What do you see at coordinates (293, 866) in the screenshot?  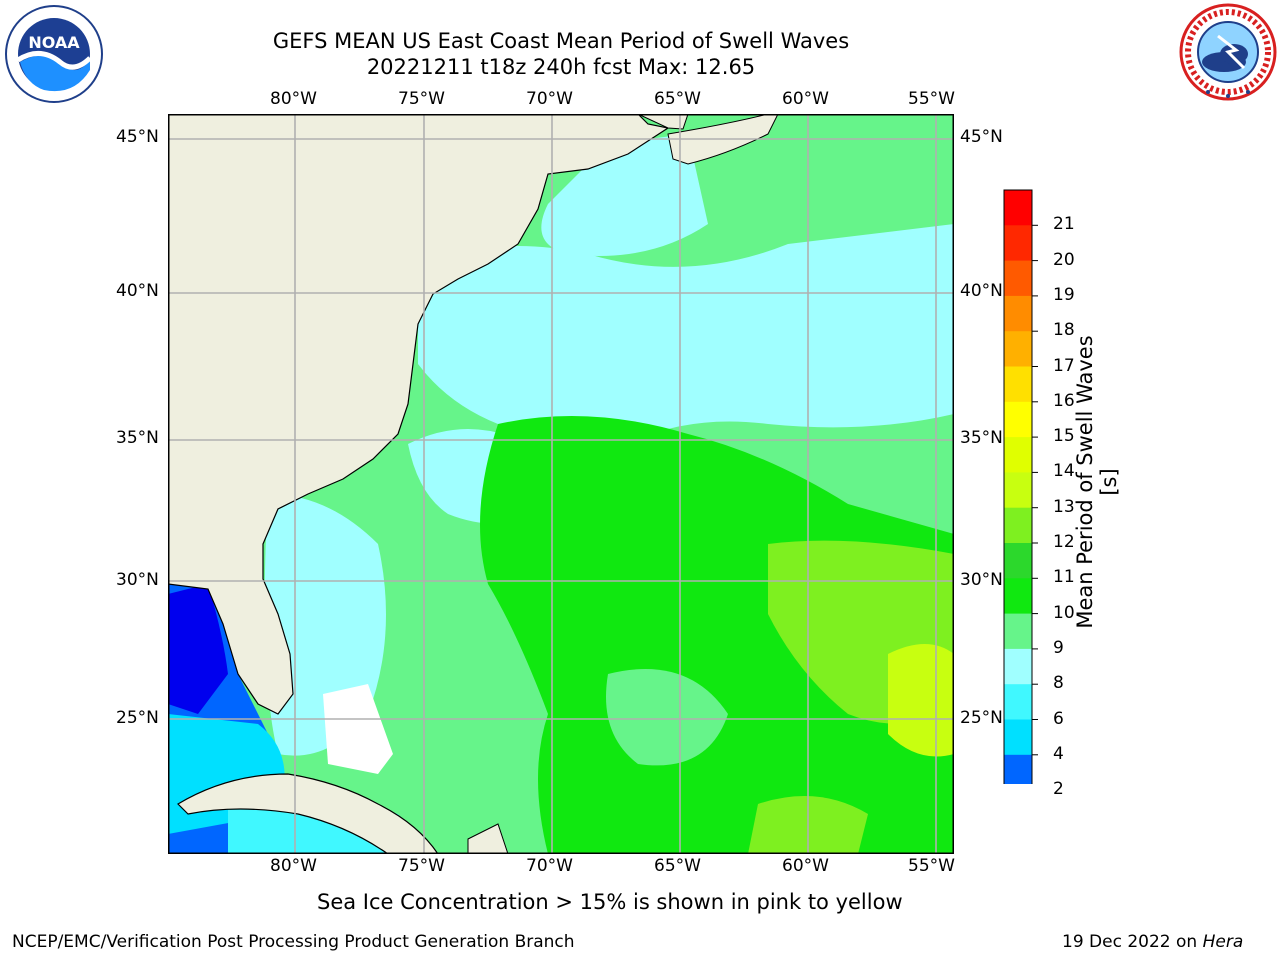 I see `lon-label-bottom-80w: 80°W` at bounding box center [293, 866].